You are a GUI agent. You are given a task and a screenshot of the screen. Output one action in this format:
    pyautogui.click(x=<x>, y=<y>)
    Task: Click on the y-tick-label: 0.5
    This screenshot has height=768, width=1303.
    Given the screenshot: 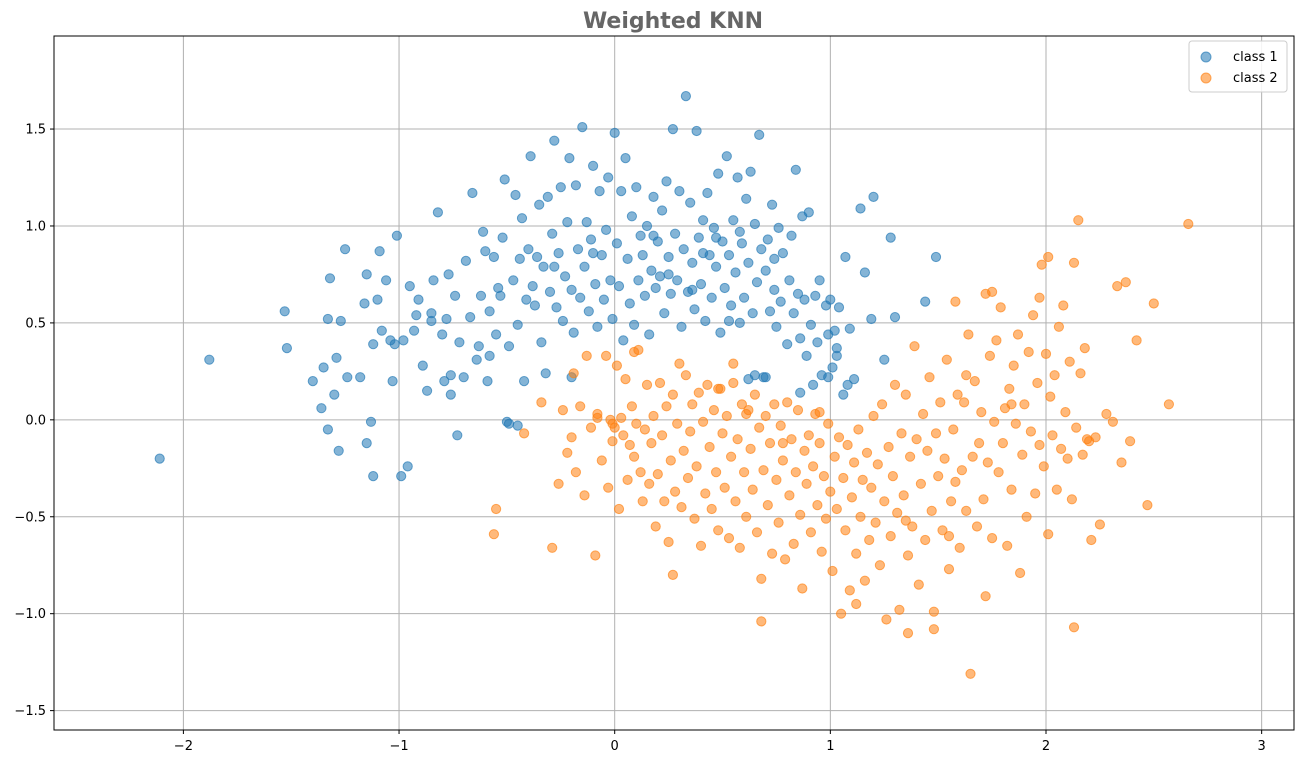 What is the action you would take?
    pyautogui.click(x=35, y=323)
    